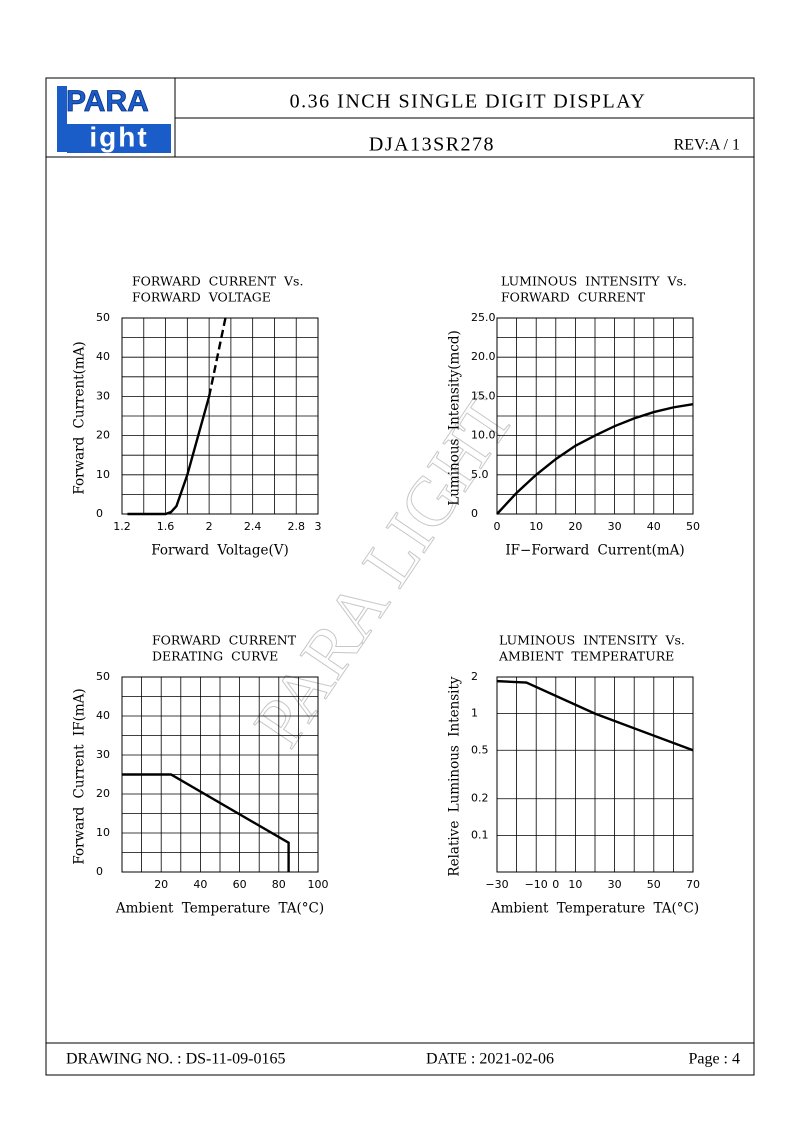 Image resolution: width=794 pixels, height=1123 pixels. Describe the element at coordinates (240, 884) in the screenshot. I see `x-tick-label: 60` at that location.